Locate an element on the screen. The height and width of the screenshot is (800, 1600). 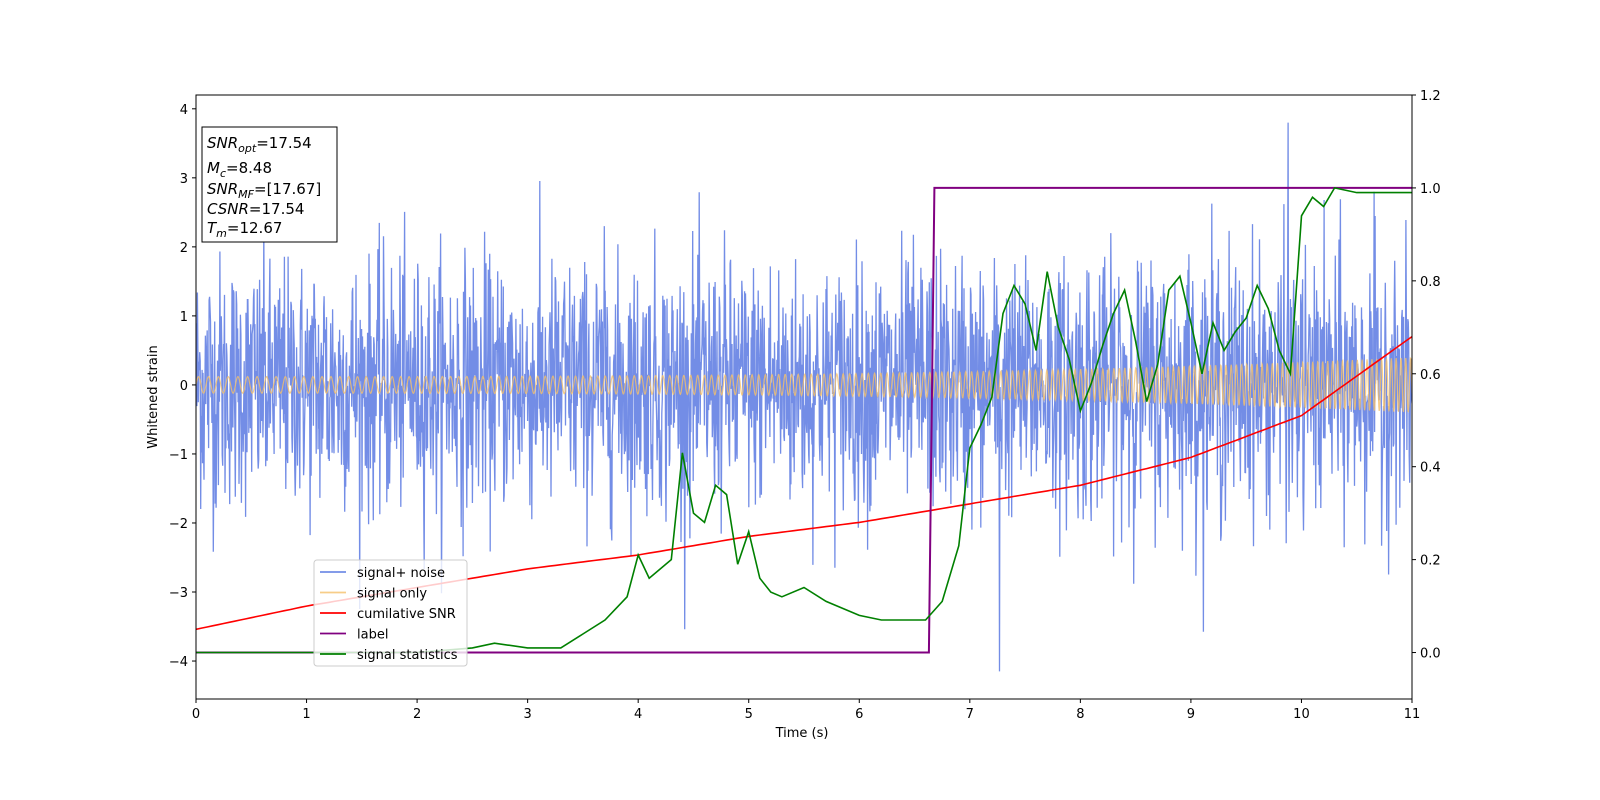
y-tick-left-label: −1 is located at coordinates (178, 455).